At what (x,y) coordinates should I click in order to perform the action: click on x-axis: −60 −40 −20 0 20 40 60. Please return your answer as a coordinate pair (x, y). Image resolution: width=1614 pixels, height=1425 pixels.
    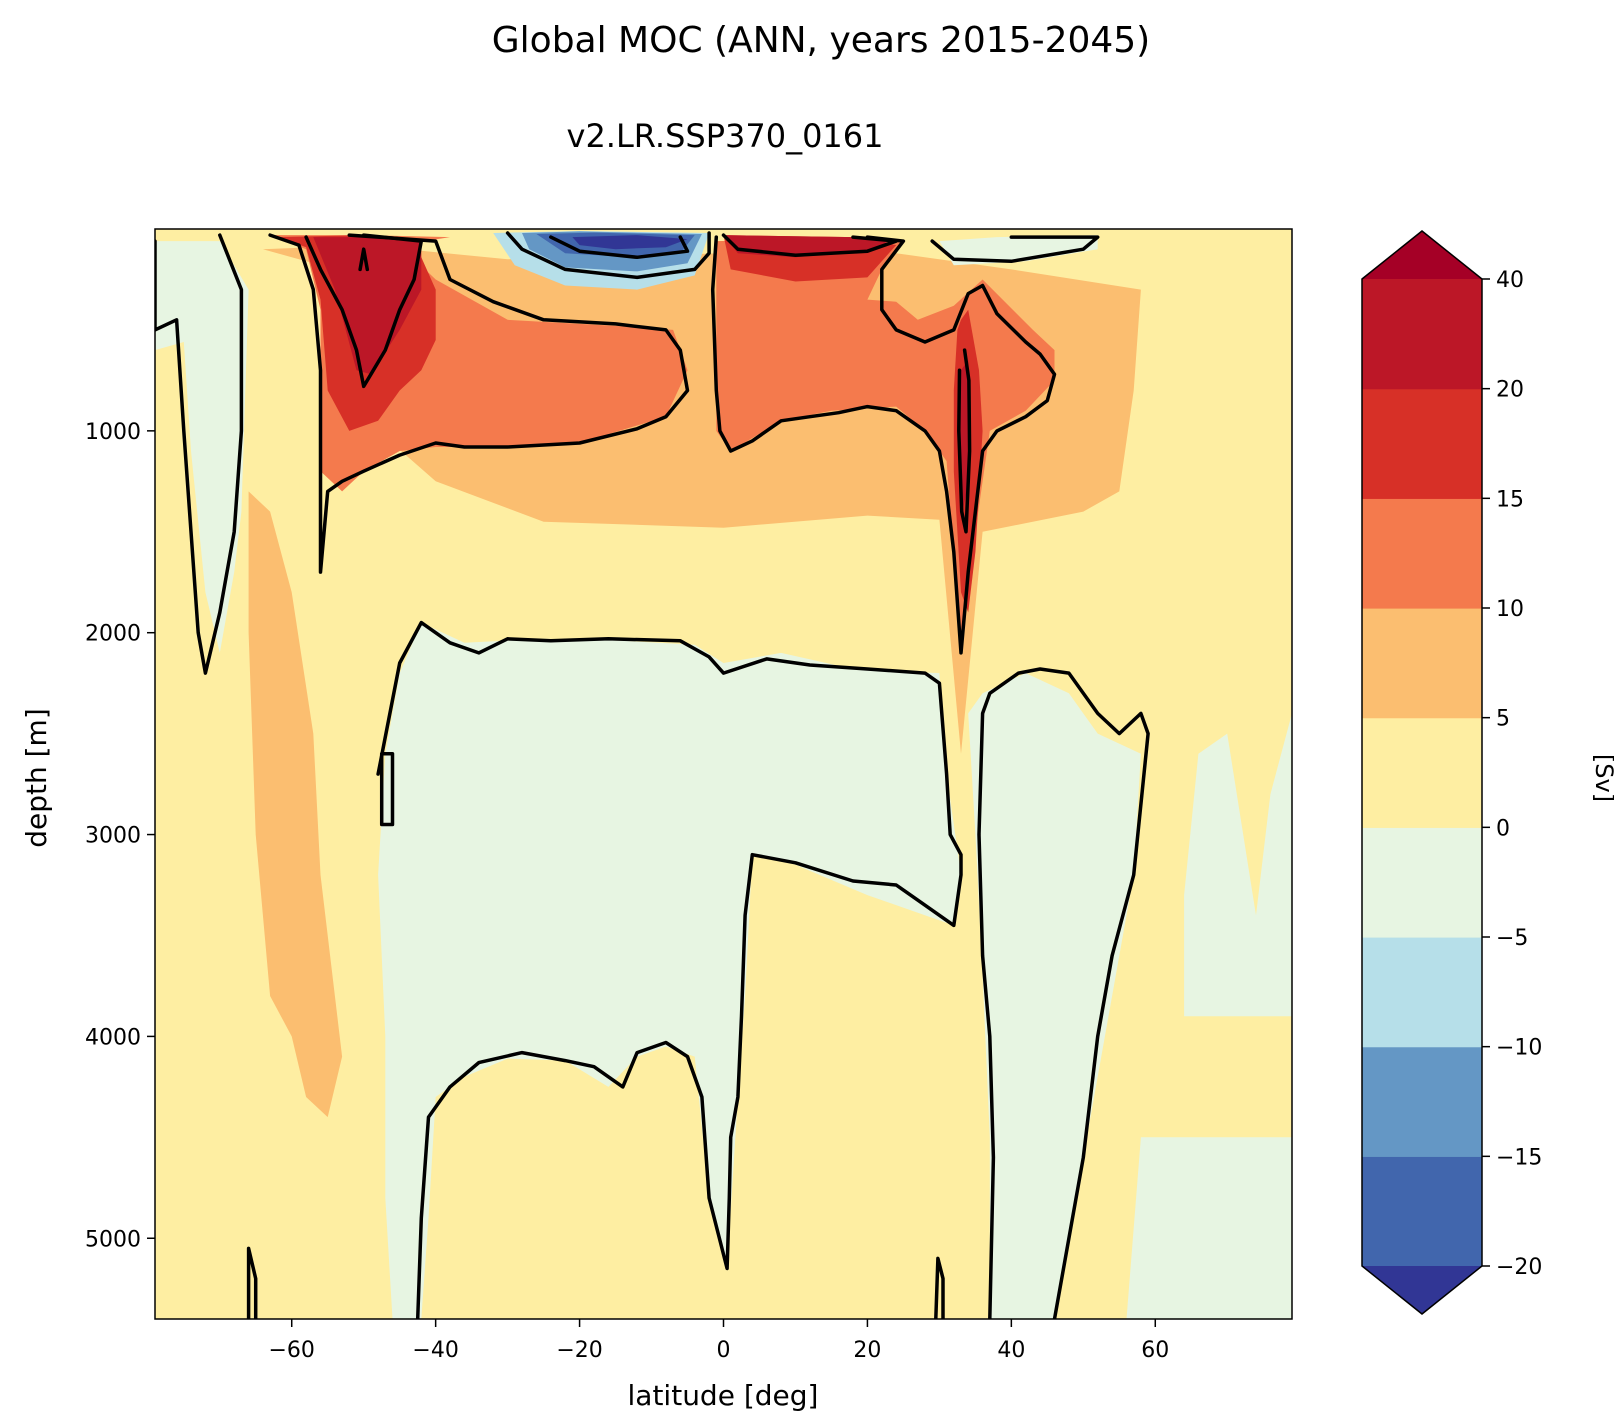
    Looking at the image, I should click on (719, 1341).